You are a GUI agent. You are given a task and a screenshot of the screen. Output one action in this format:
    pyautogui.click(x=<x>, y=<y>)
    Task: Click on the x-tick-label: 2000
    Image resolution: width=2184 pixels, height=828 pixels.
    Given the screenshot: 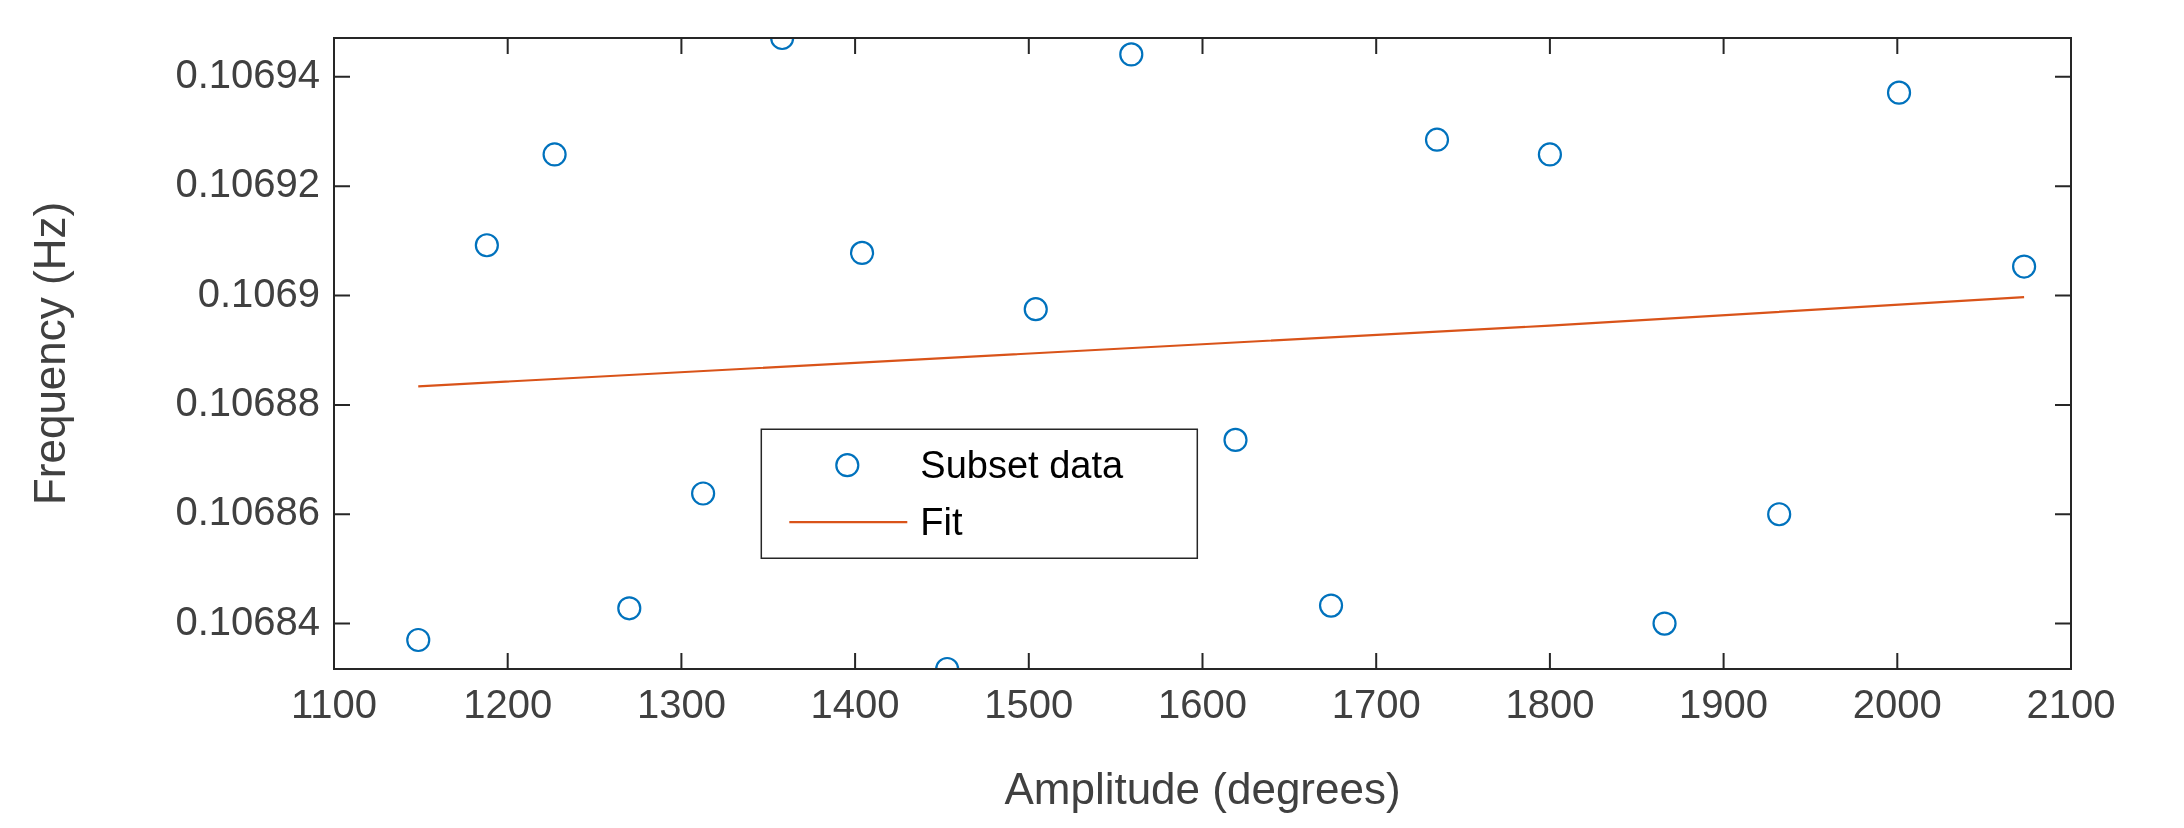 What is the action you would take?
    pyautogui.click(x=1897, y=704)
    